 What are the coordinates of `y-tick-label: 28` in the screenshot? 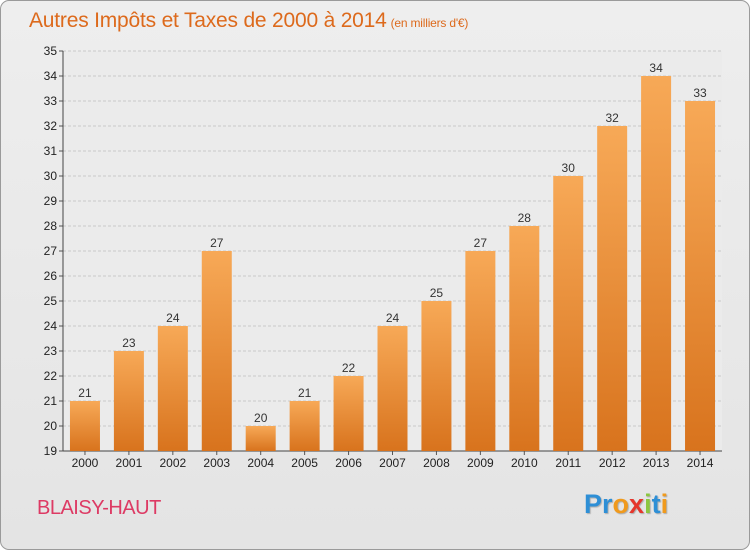 It's located at (51, 226).